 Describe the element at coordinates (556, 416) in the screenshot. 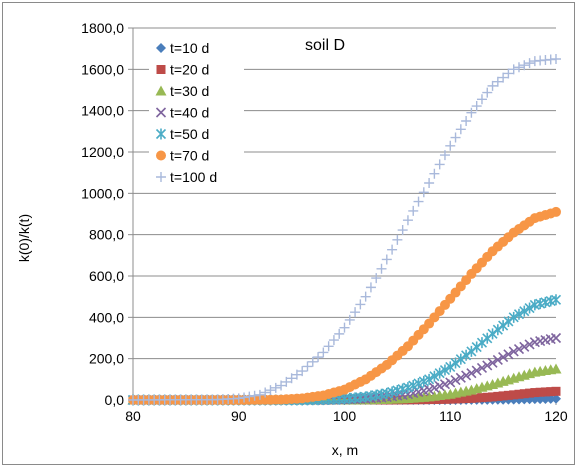

I see `x-tick-label: 120` at that location.